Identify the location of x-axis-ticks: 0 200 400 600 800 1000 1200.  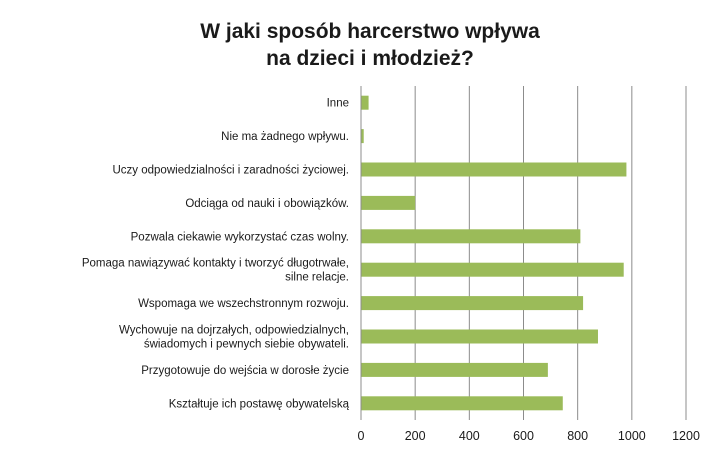
(529, 436).